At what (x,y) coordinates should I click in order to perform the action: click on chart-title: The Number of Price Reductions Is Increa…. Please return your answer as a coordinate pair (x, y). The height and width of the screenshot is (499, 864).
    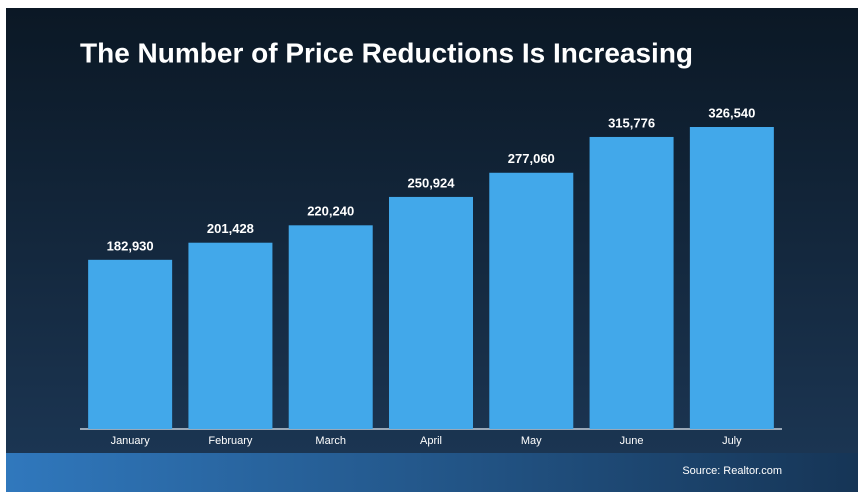
    Looking at the image, I should click on (386, 52).